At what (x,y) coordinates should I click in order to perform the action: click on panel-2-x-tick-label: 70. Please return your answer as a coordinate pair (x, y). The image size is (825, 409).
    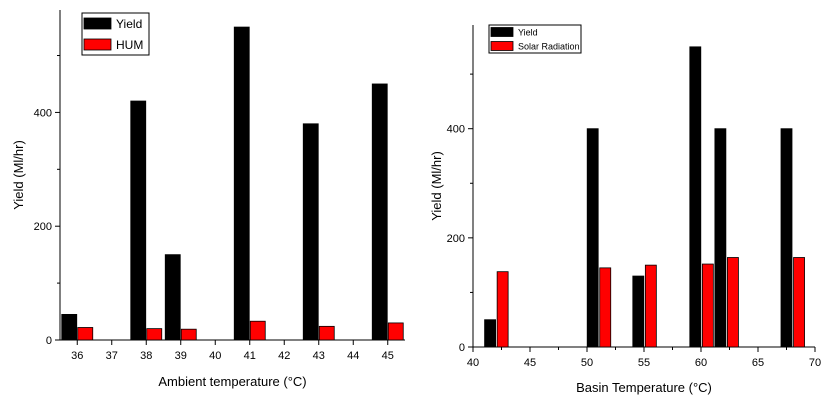
    Looking at the image, I should click on (815, 363).